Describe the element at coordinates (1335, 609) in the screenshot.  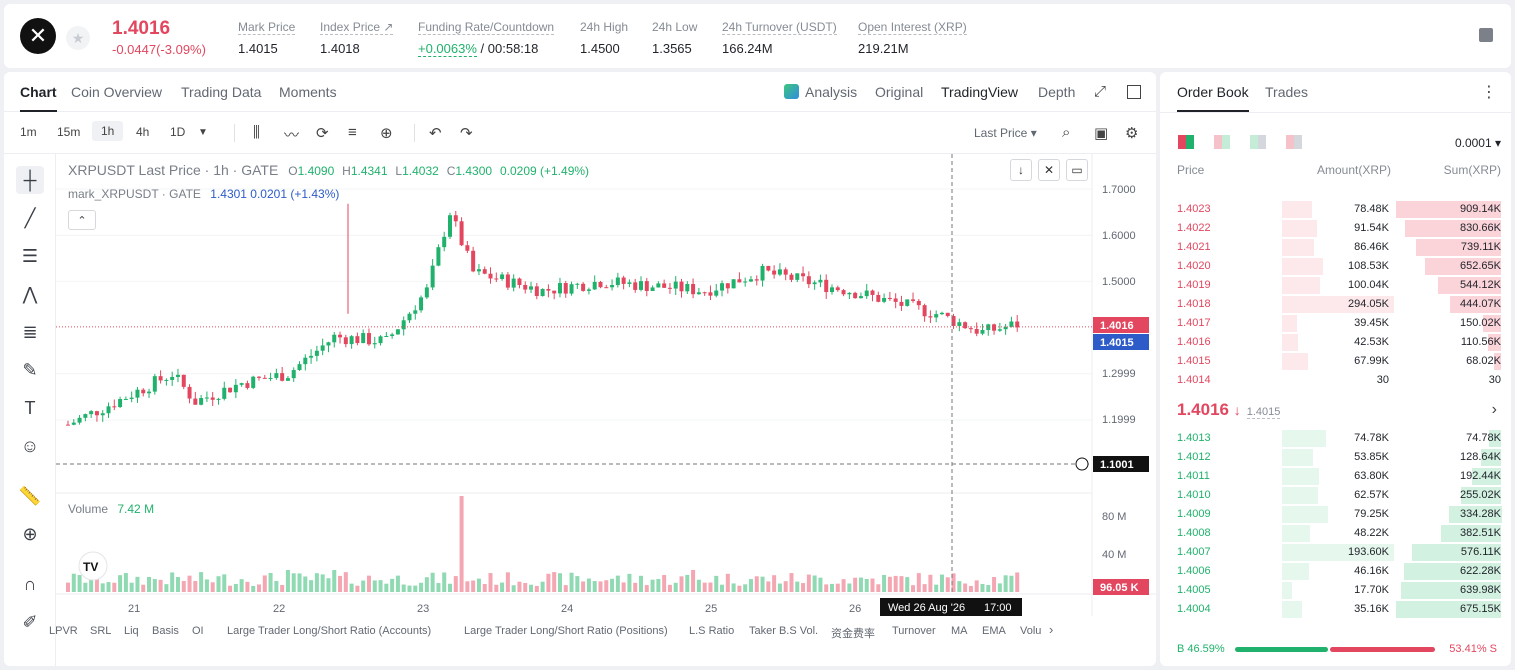
I see `bid-row: 1.4004 35.16K 675.15K` at that location.